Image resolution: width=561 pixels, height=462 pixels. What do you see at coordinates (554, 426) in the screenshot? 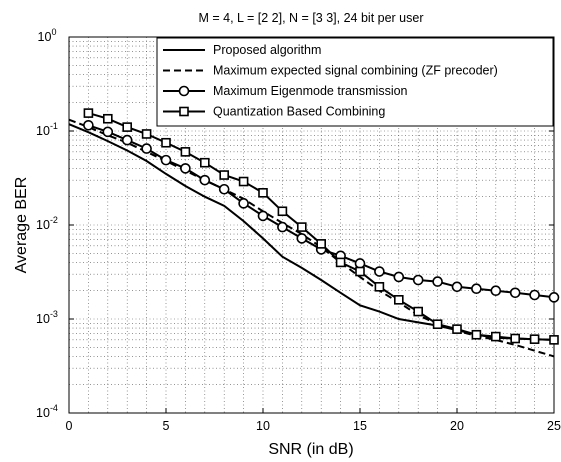
I see `x-tick-label: 25` at bounding box center [554, 426].